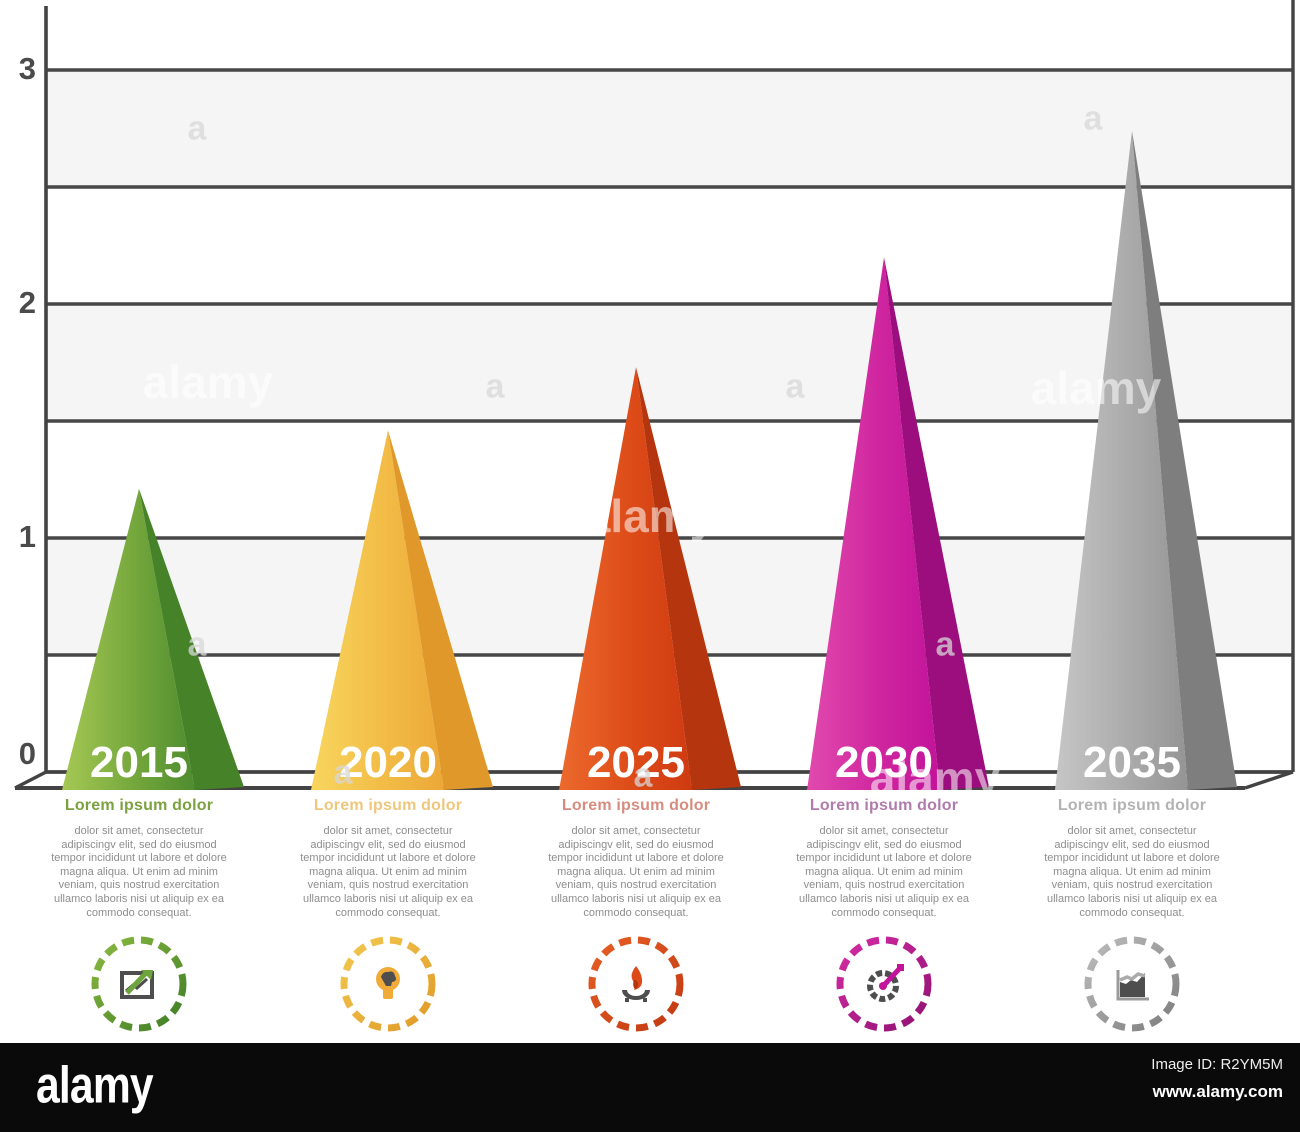 This screenshot has height=1132, width=1300. What do you see at coordinates (1217, 1079) in the screenshot?
I see `footer-meta: Image ID: R2YM5M www.alamy.com` at bounding box center [1217, 1079].